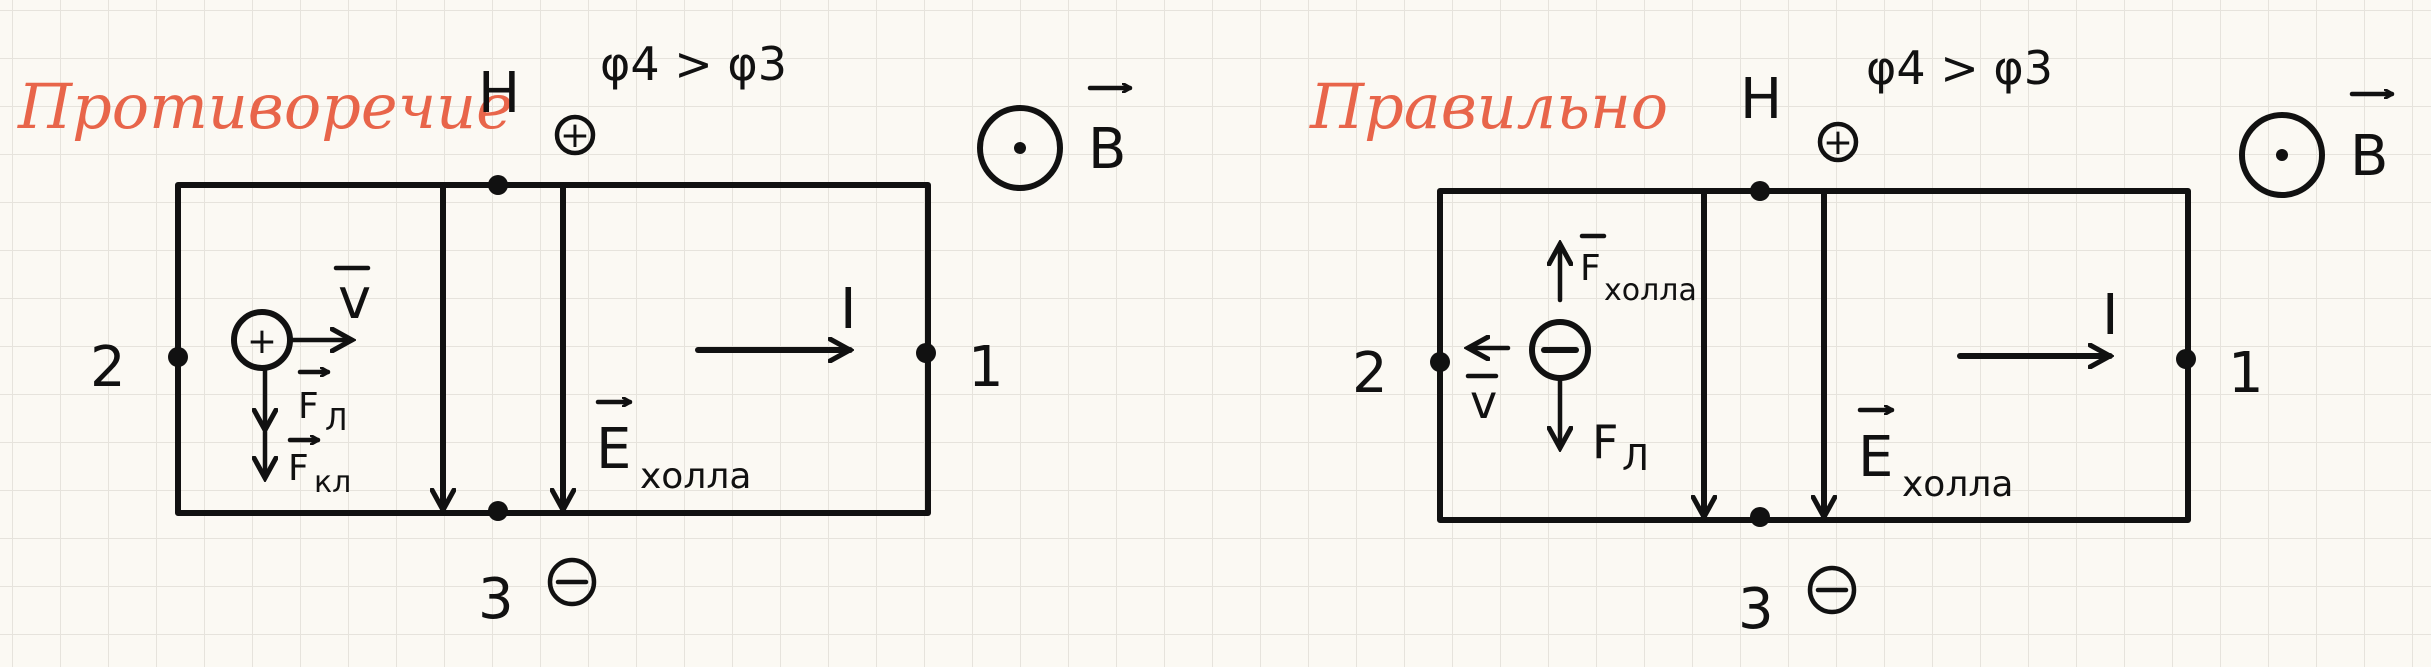 The image size is (2431, 667). What do you see at coordinates (1875, 457) in the screenshot?
I see `right-hall-label: E` at bounding box center [1875, 457].